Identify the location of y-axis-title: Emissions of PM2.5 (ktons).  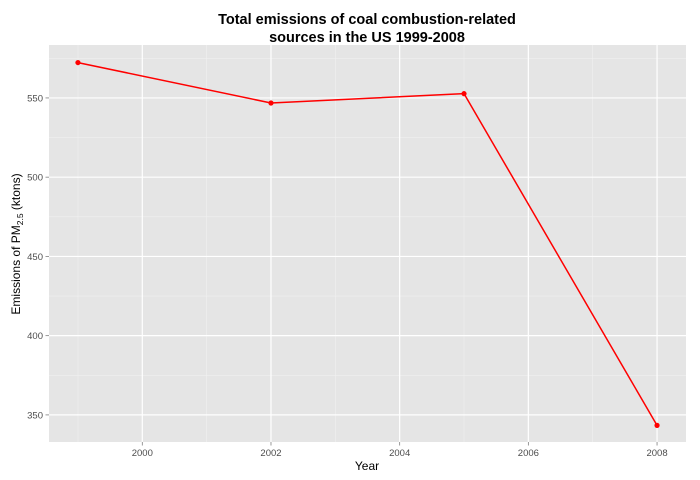
(17, 243).